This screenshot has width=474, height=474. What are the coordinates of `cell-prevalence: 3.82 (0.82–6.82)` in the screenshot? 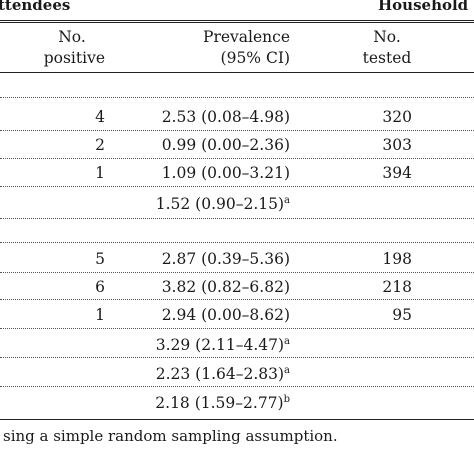 It's located at (226, 287).